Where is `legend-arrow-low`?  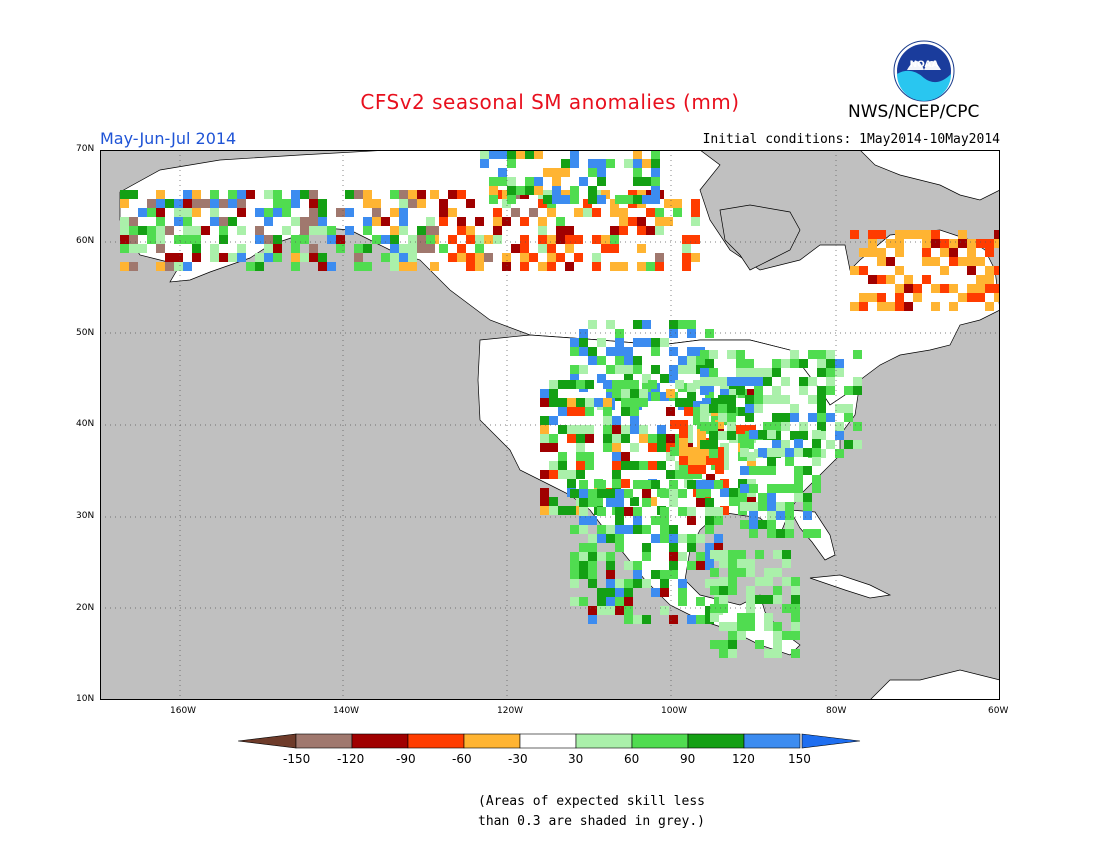 legend-arrow-low is located at coordinates (267, 741).